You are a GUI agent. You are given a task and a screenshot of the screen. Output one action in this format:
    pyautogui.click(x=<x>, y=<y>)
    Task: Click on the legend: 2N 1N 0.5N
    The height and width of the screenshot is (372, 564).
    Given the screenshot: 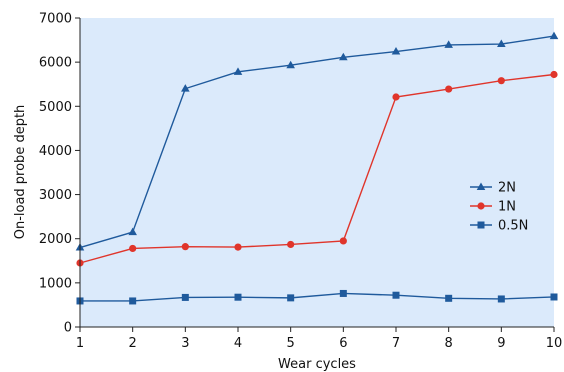 What is the action you would take?
    pyautogui.click(x=499, y=207)
    